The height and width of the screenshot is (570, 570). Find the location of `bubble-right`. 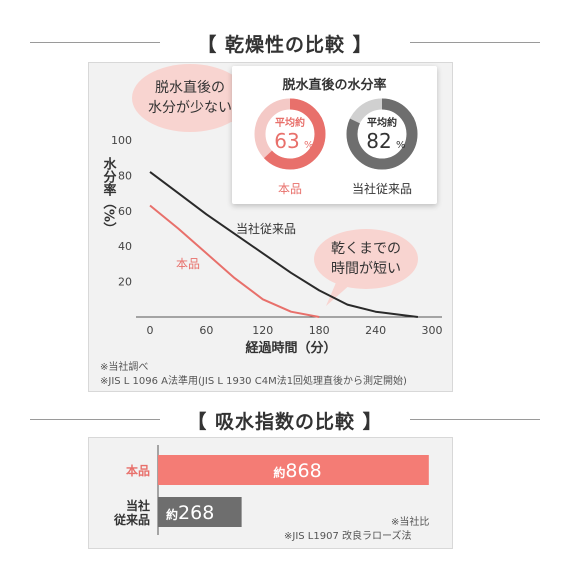

bubble-right is located at coordinates (366, 267).